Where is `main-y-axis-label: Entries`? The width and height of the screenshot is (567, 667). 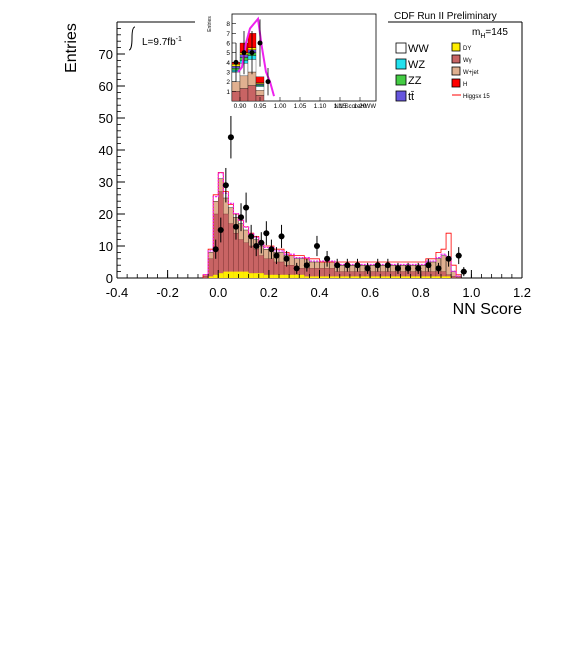
main-y-axis-label: Entries is located at coordinates (71, 48).